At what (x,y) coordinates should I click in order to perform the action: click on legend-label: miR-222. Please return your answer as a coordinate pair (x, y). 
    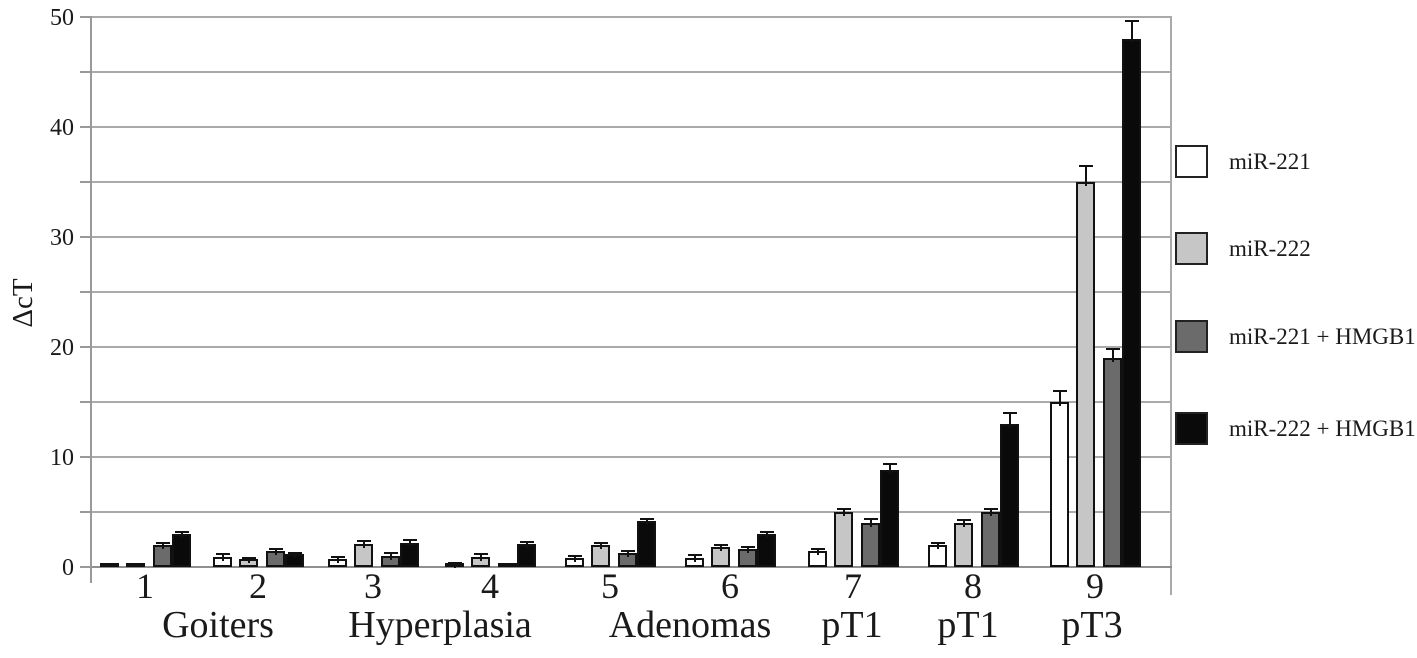
    Looking at the image, I should click on (1270, 248).